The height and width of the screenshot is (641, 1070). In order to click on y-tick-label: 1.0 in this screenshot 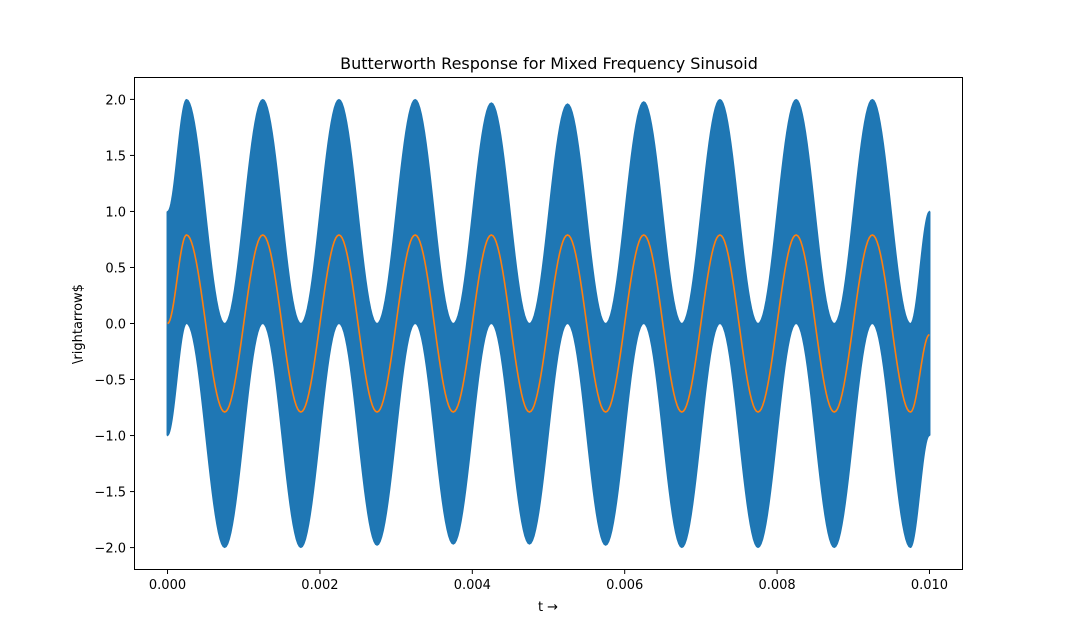, I will do `click(115, 212)`.